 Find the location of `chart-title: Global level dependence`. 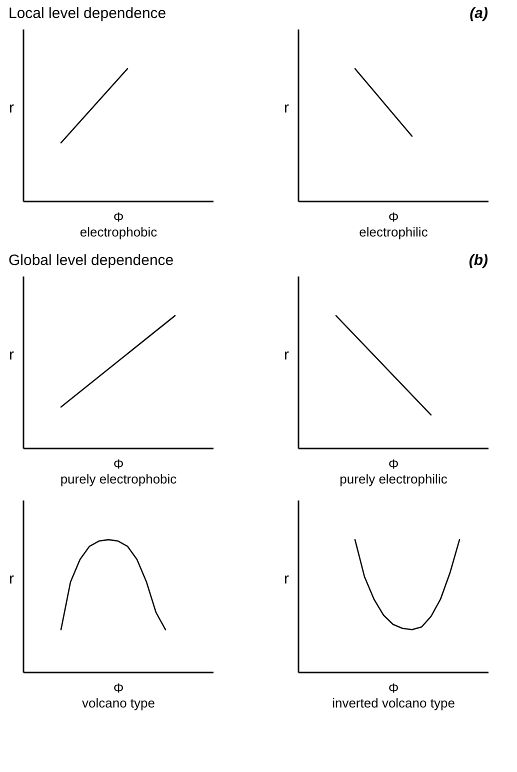

chart-title: Global level dependence is located at coordinates (91, 260).